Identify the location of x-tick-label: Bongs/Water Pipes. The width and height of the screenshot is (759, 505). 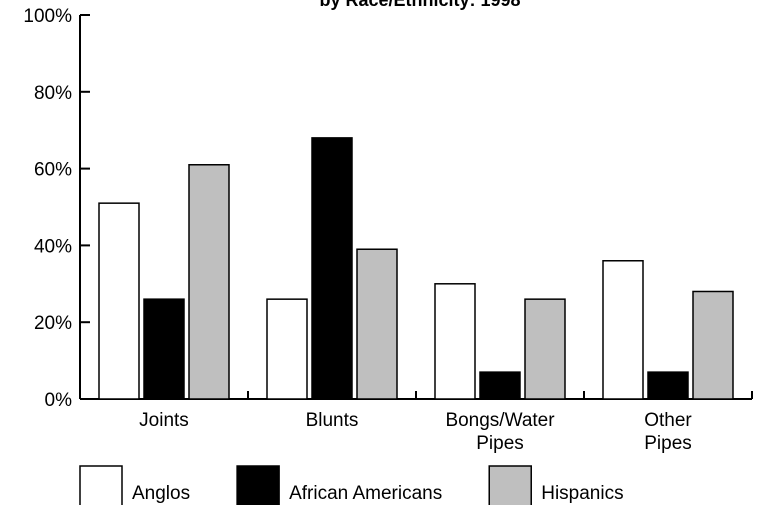
(500, 432).